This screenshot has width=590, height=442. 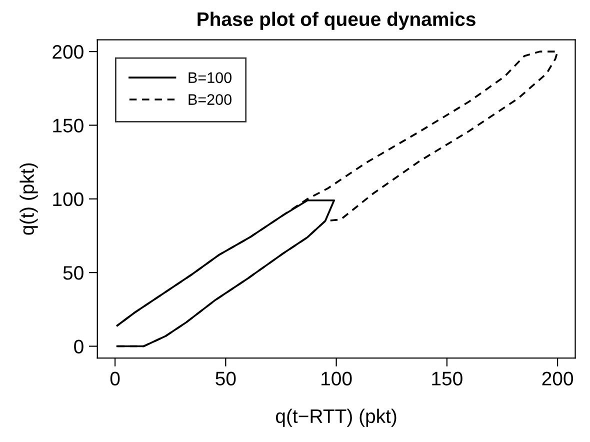 I want to click on x-tick-label: 50, so click(x=226, y=379).